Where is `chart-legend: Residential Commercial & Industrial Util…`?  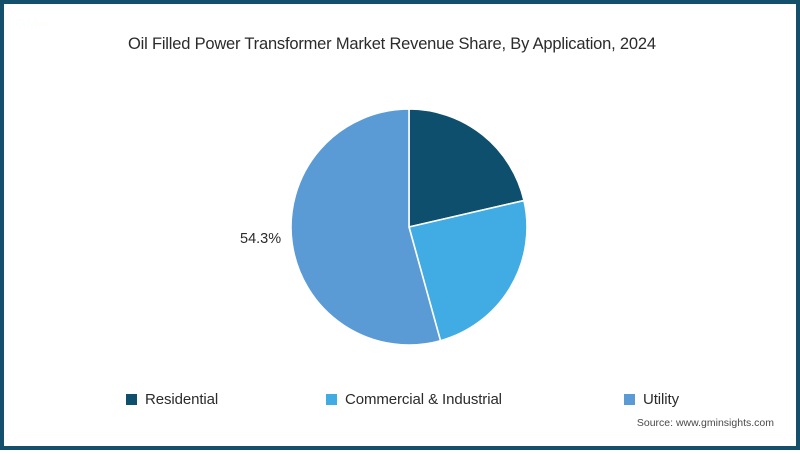
chart-legend: Residential Commercial & Industrial Util… is located at coordinates (402, 399).